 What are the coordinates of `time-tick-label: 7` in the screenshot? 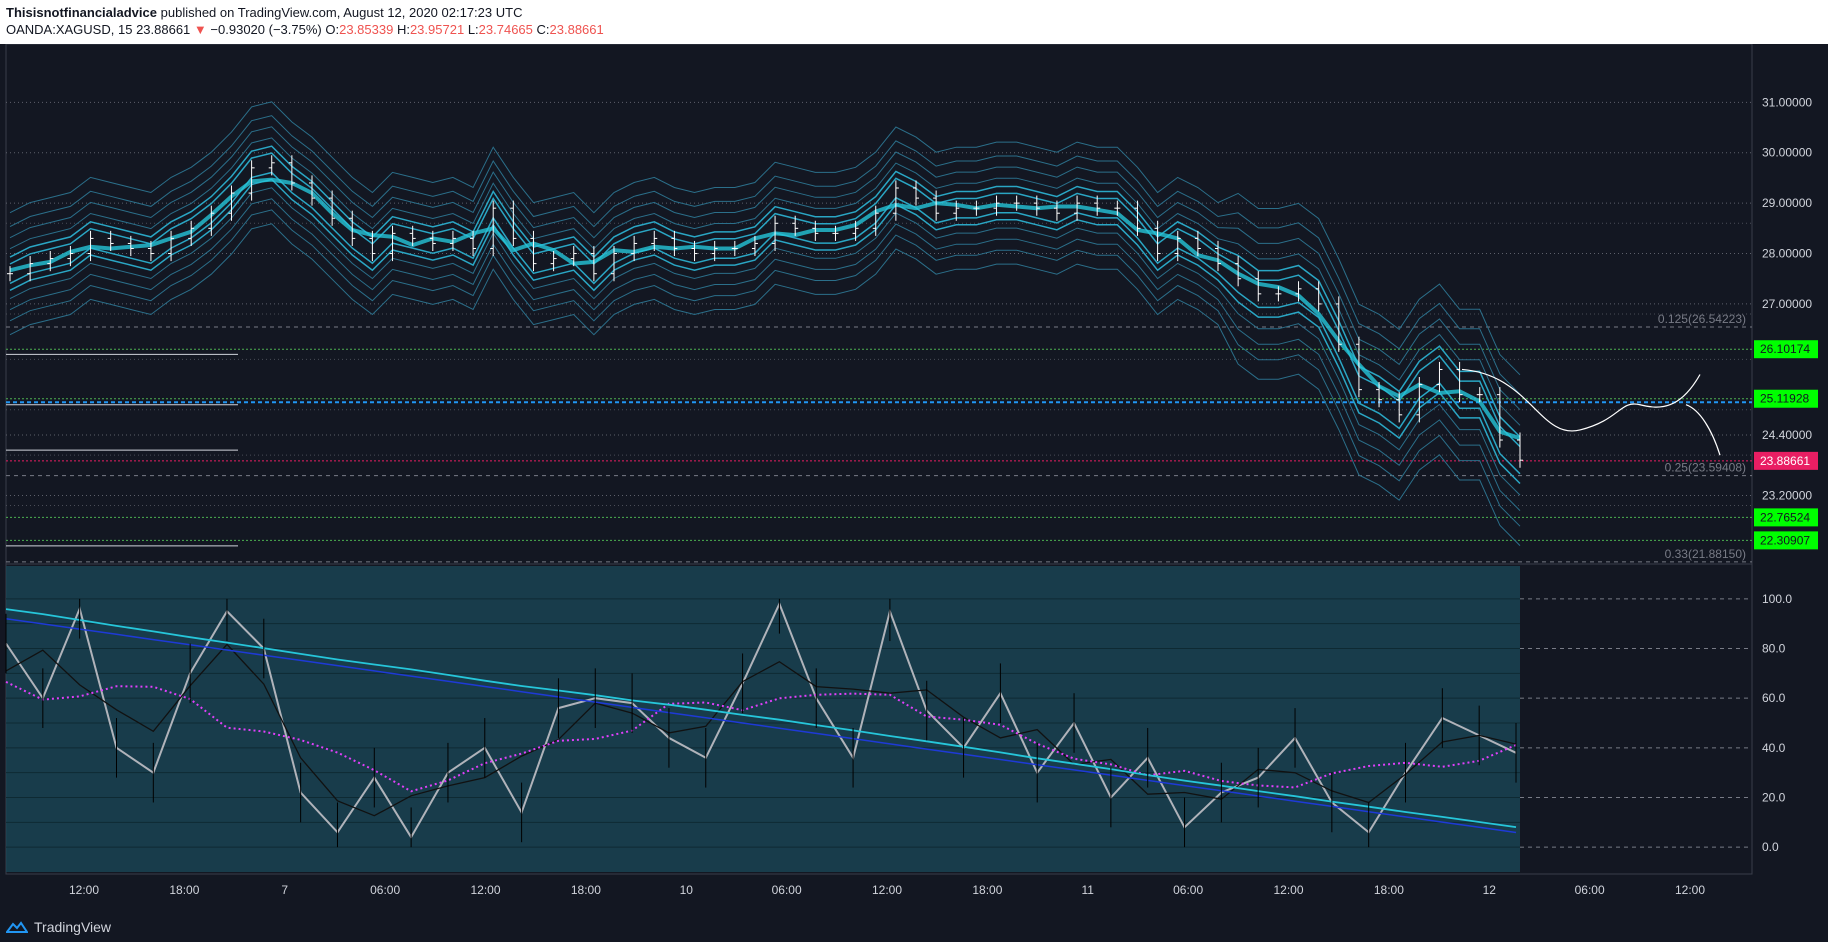 It's located at (284, 890).